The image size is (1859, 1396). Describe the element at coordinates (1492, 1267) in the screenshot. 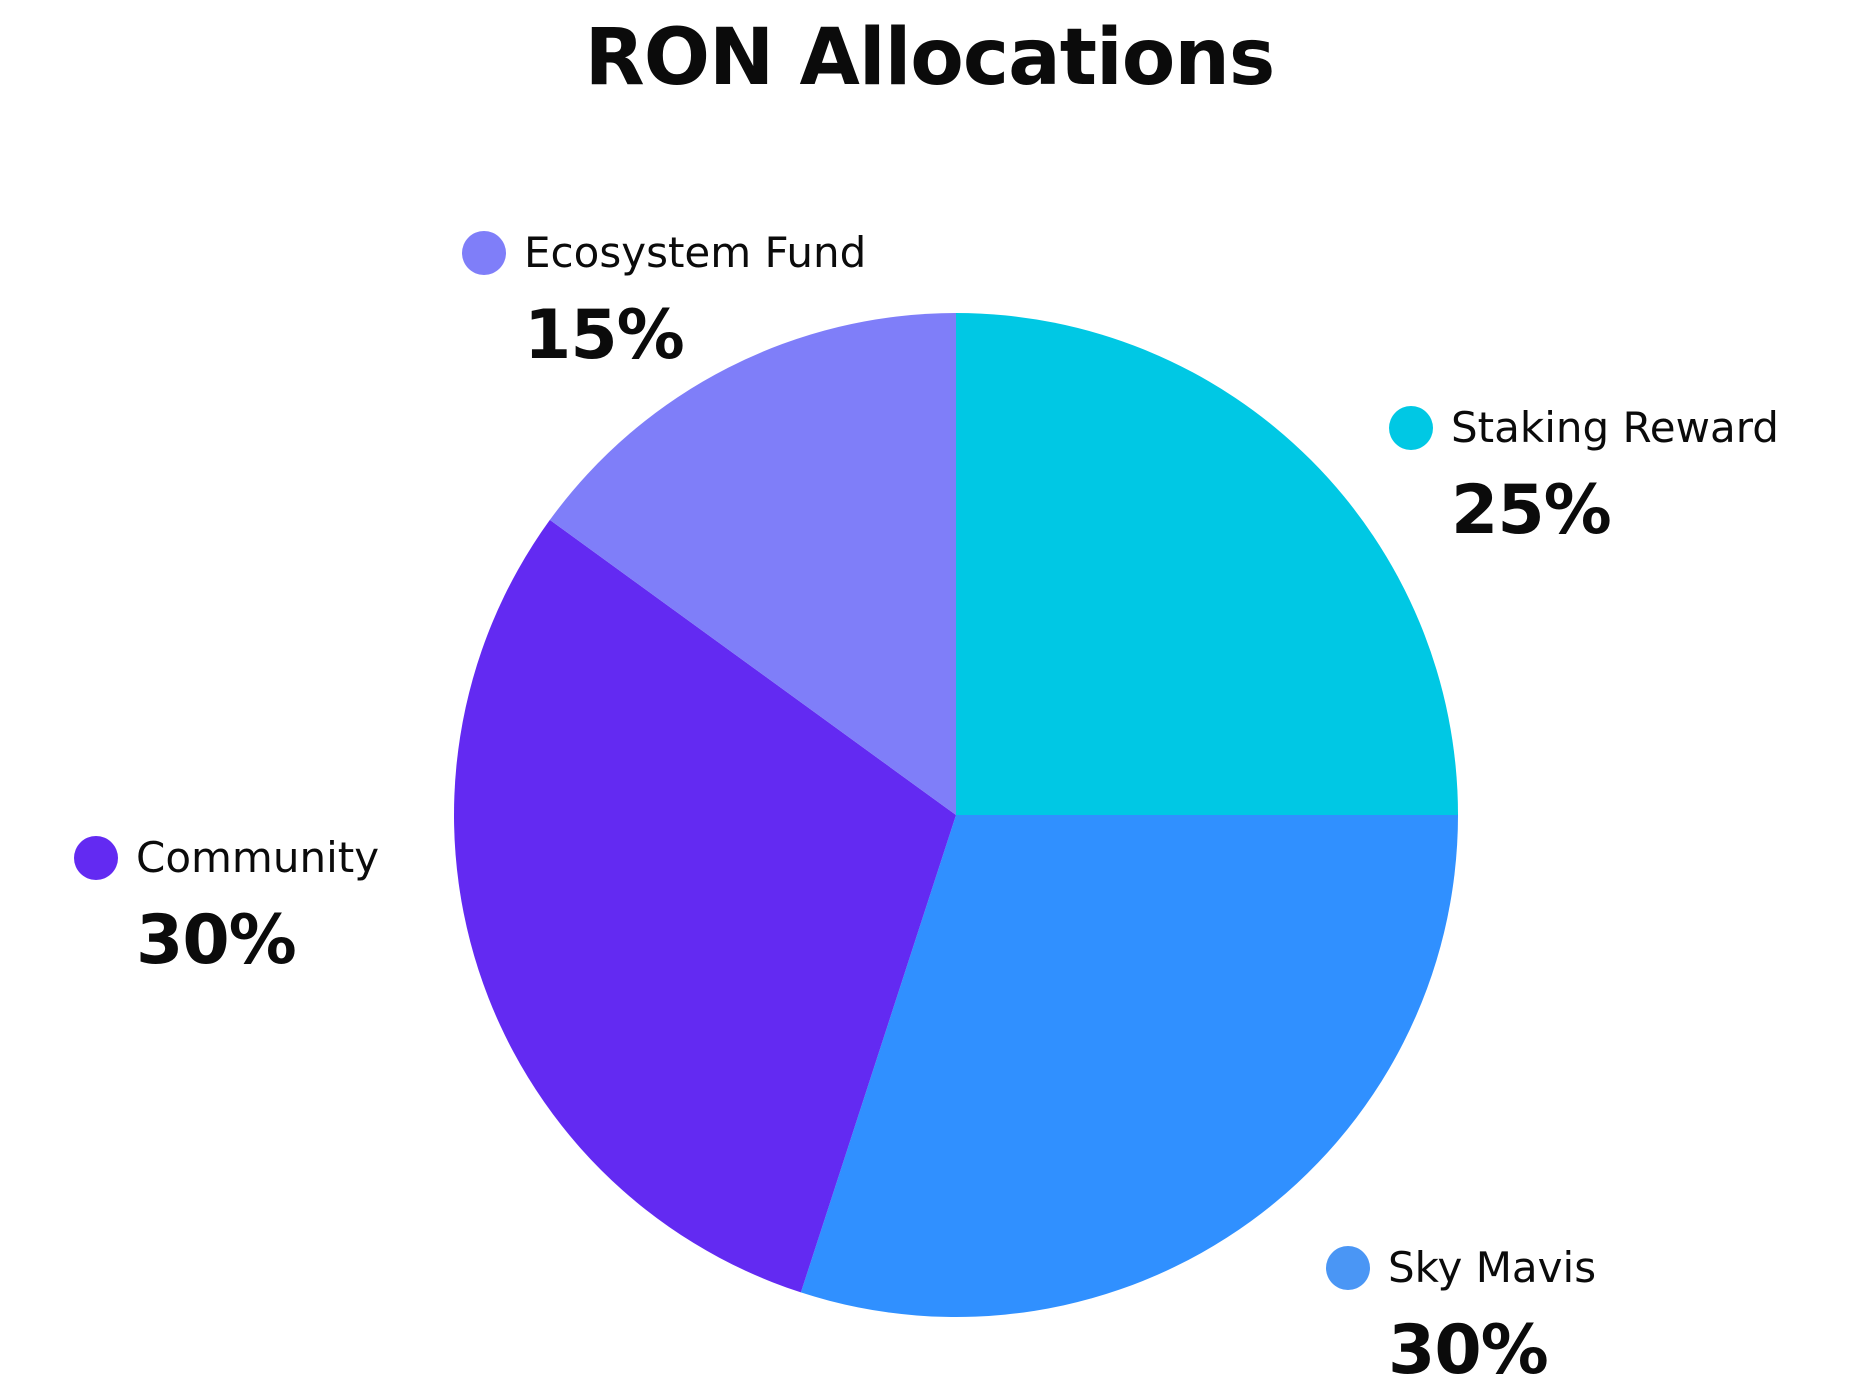

I see `legend-label: Sky Mavis` at that location.